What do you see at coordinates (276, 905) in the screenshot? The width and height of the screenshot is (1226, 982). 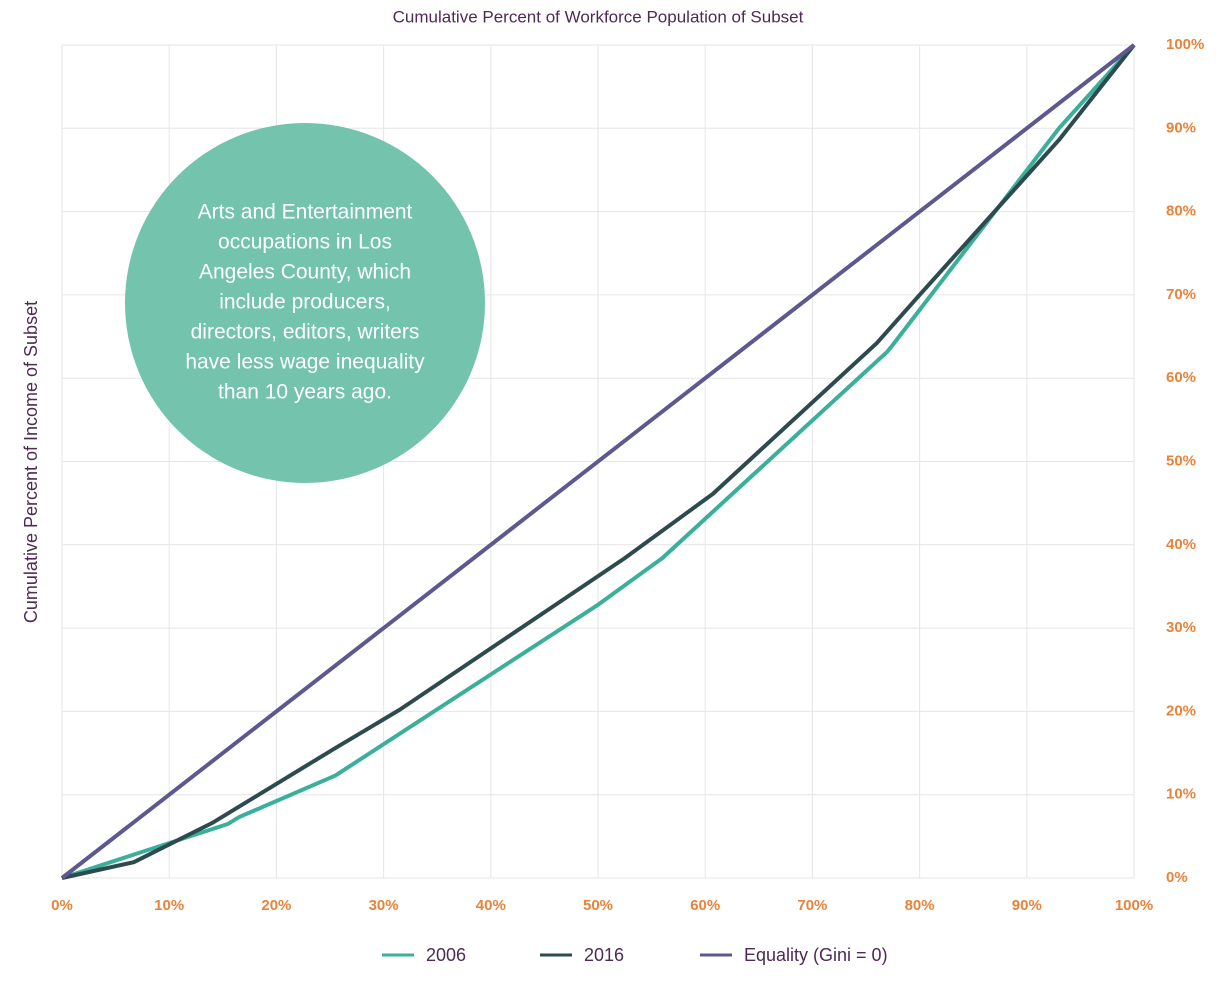 I see `x-tick-label: 20%` at bounding box center [276, 905].